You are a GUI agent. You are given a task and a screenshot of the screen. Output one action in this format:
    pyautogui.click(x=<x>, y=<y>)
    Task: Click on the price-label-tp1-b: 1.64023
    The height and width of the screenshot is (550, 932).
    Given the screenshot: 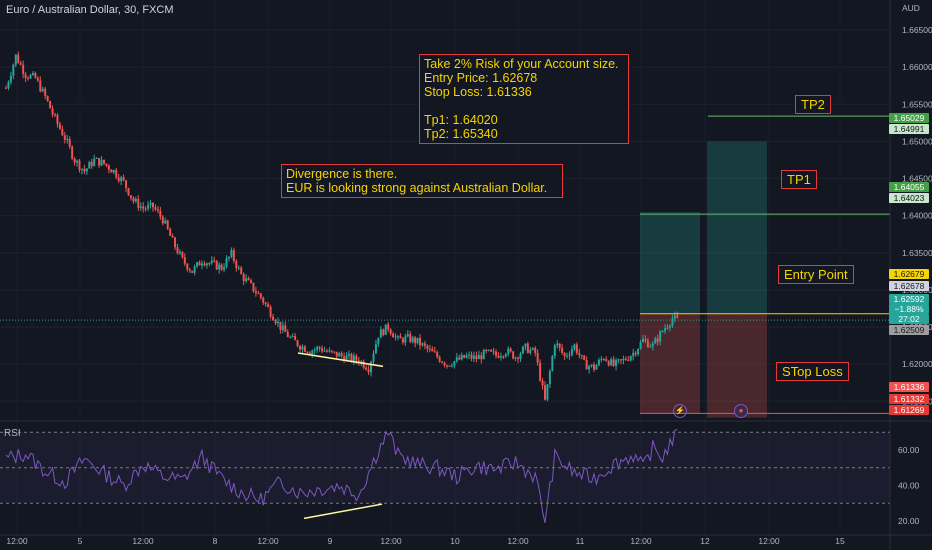 What is the action you would take?
    pyautogui.click(x=909, y=198)
    